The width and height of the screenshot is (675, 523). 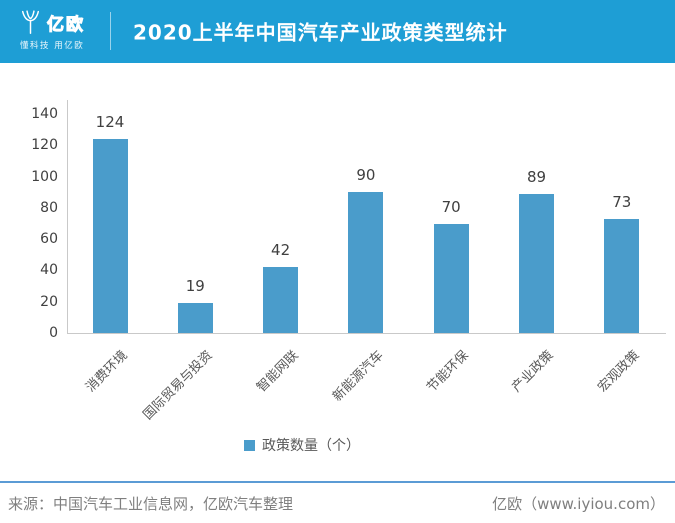 I want to click on logo-wordmark: 亿欧, so click(x=66, y=24).